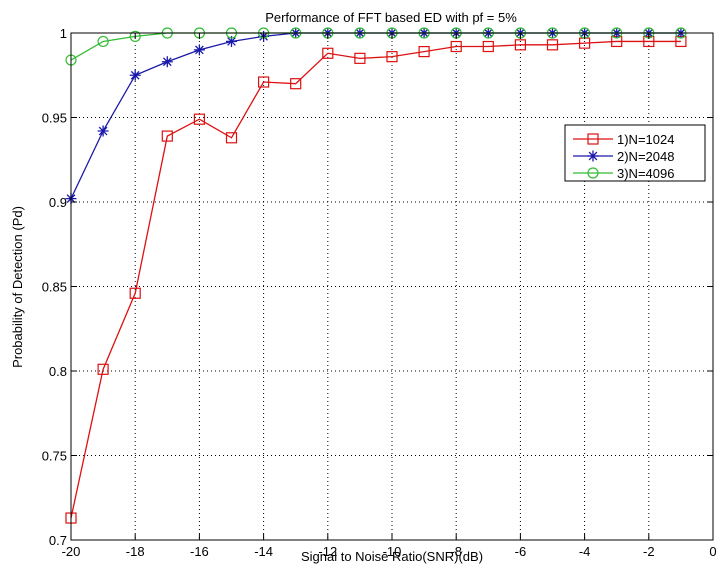 The image size is (721, 566). Describe the element at coordinates (58, 371) in the screenshot. I see `y-tick-label: 0.8` at that location.